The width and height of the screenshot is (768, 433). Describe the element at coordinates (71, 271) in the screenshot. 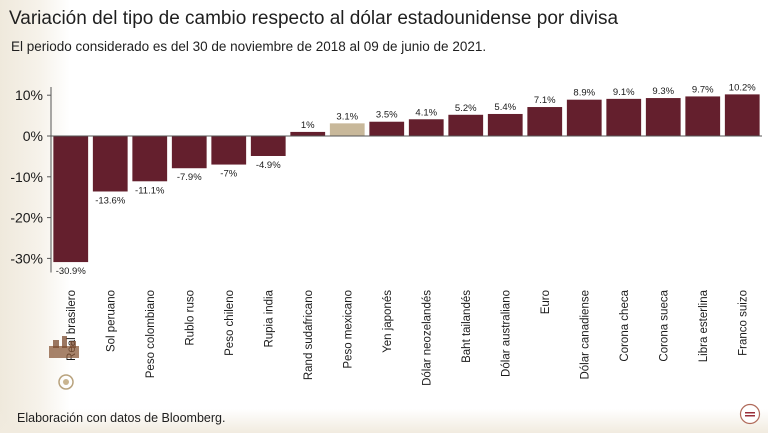

I see `data-label: -30.9%` at that location.